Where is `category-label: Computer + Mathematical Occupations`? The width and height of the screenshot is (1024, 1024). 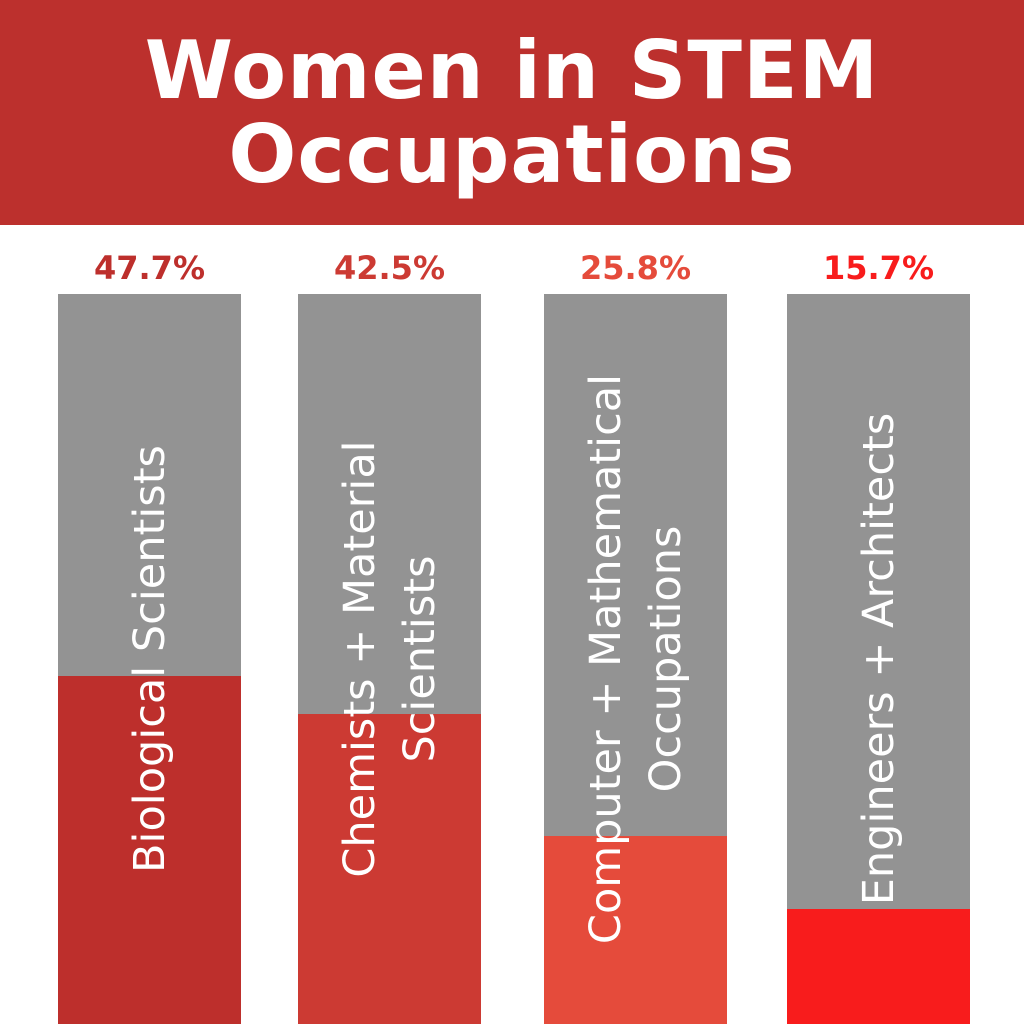 category-label: Computer + Mathematical Occupations is located at coordinates (636, 659).